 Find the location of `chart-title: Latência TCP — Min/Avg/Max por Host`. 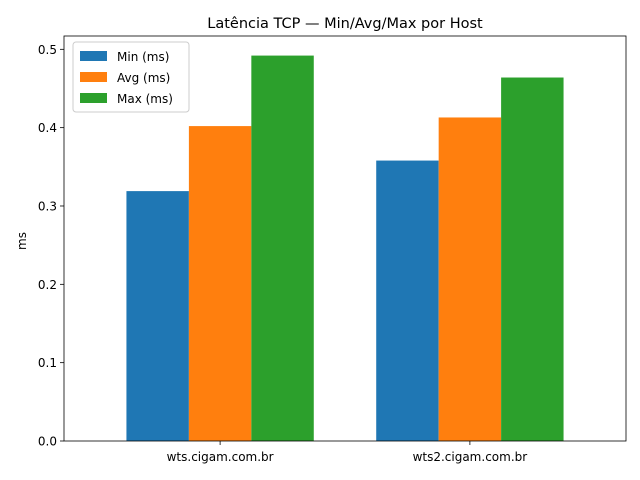

chart-title: Latência TCP — Min/Avg/Max por Host is located at coordinates (345, 24).